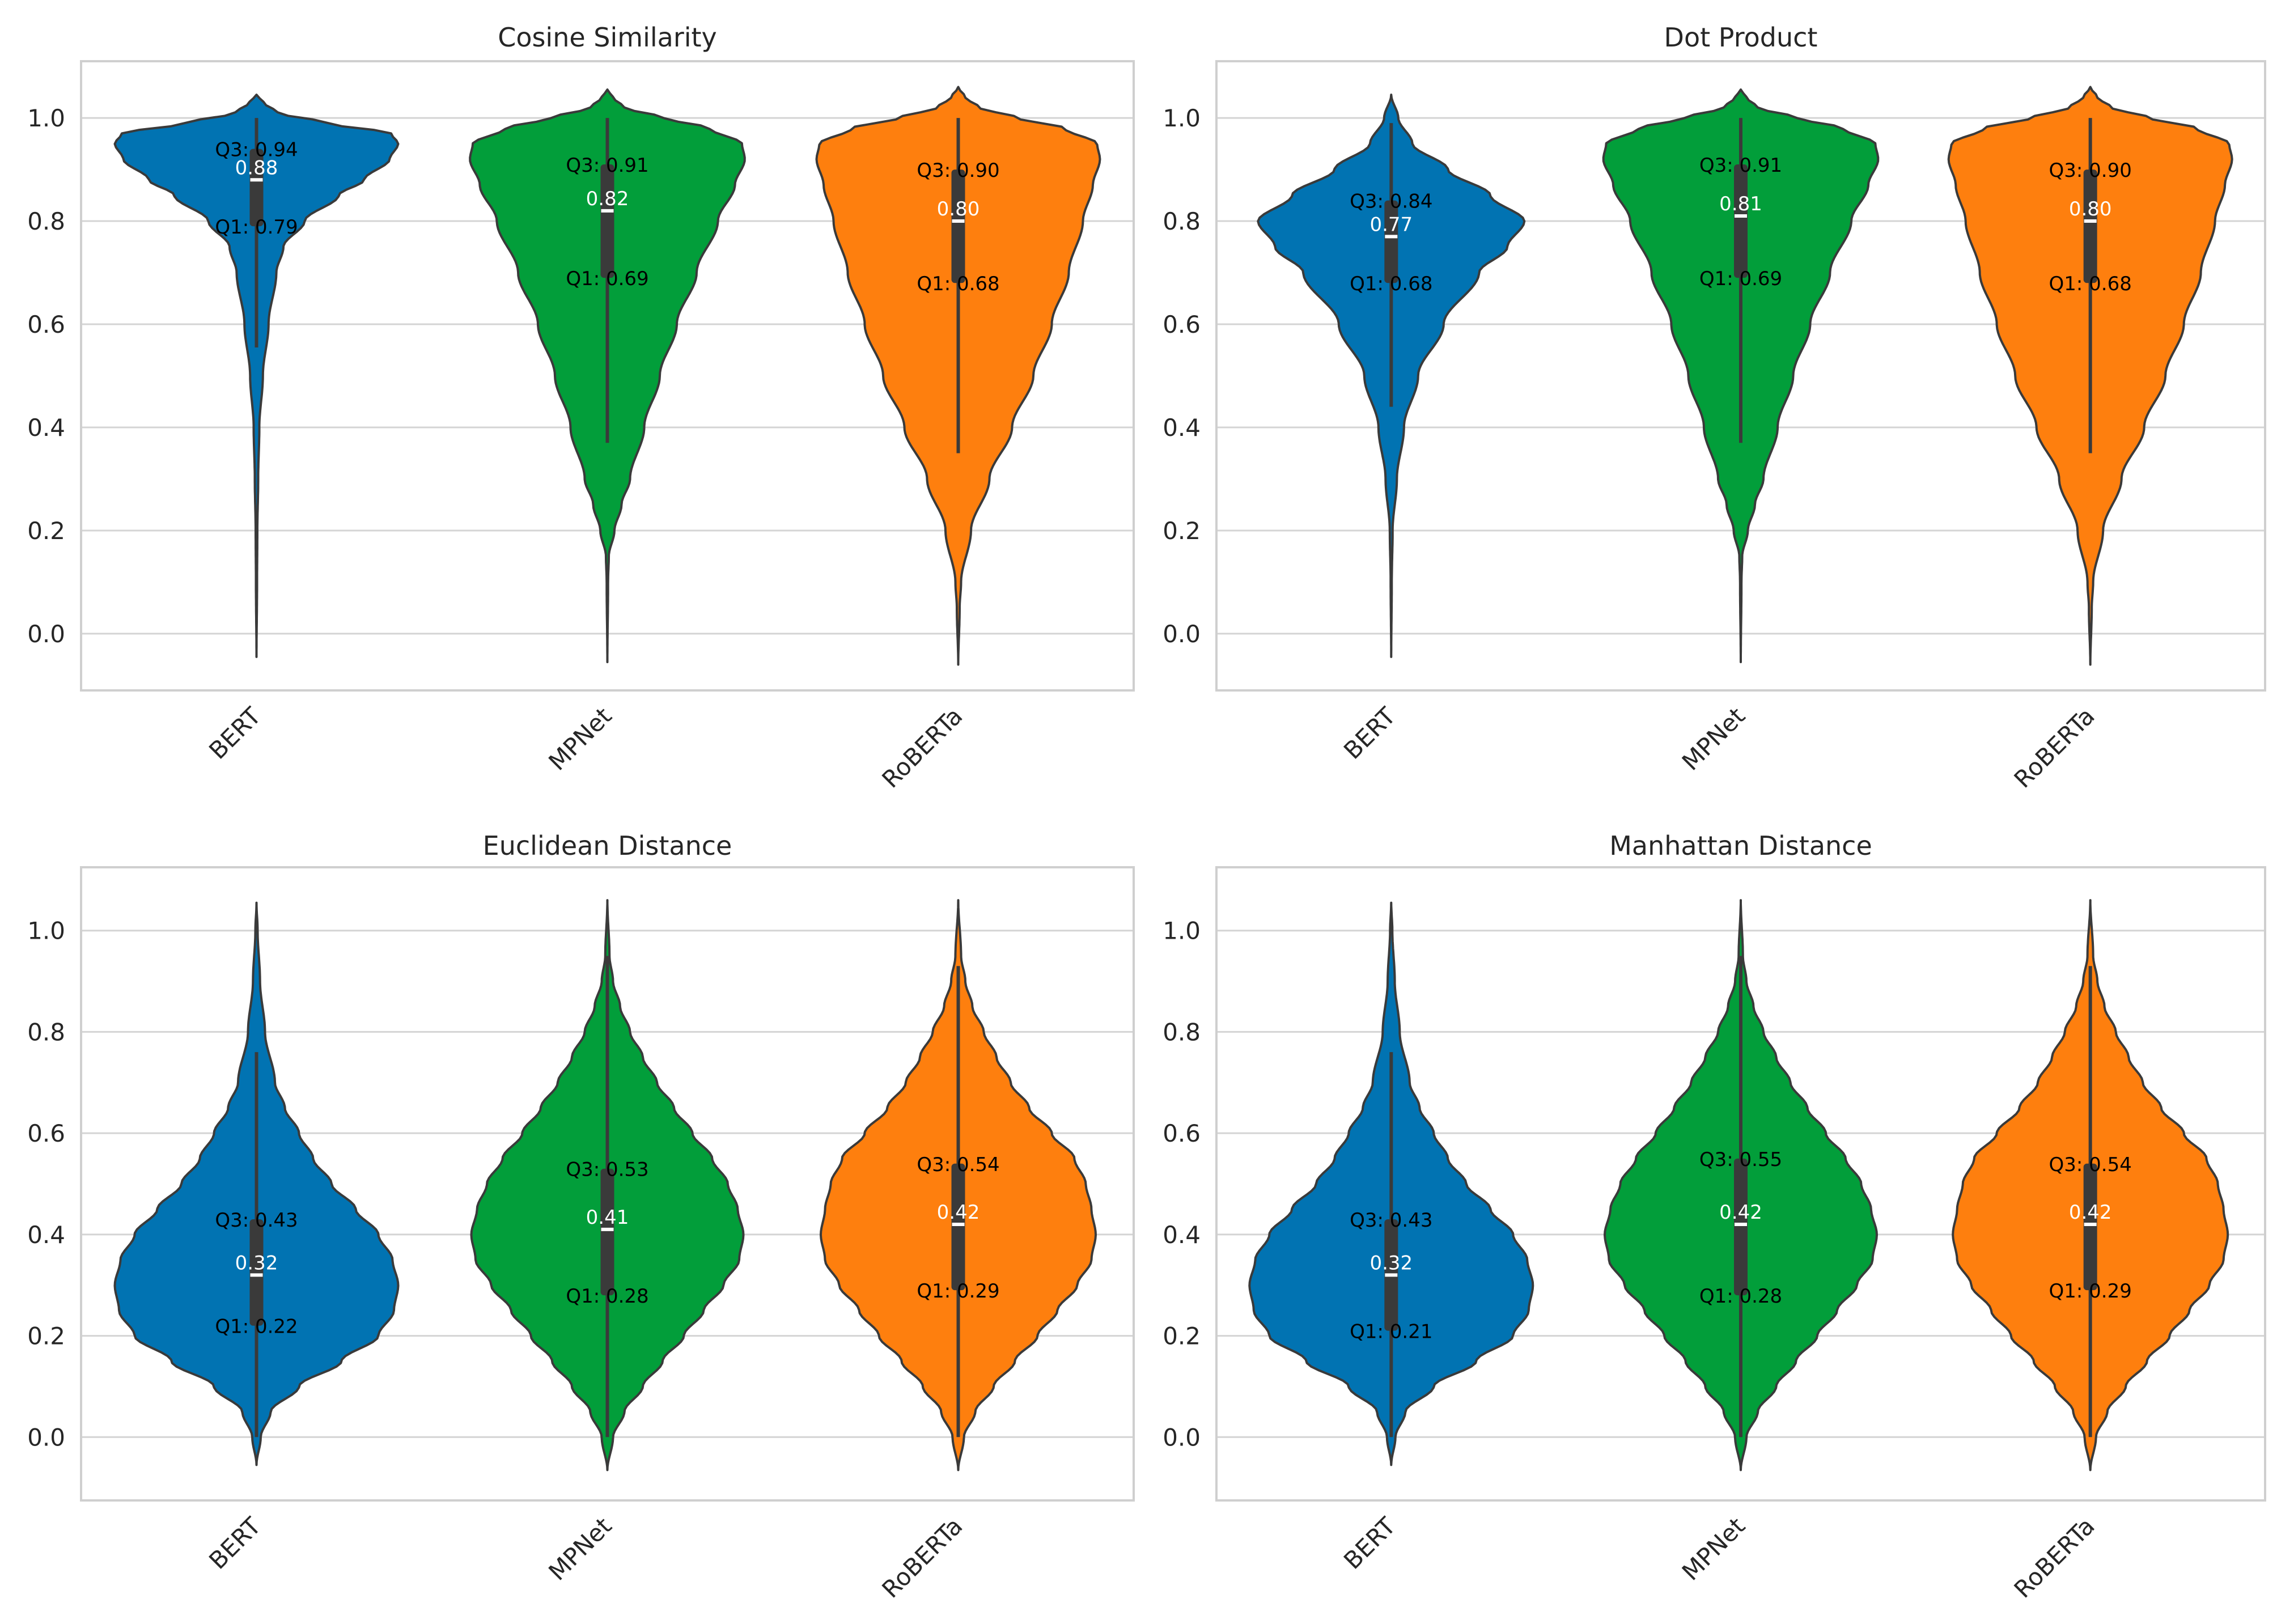  Describe the element at coordinates (256, 227) in the screenshot. I see `q1-label: Q1: 0.79` at that location.